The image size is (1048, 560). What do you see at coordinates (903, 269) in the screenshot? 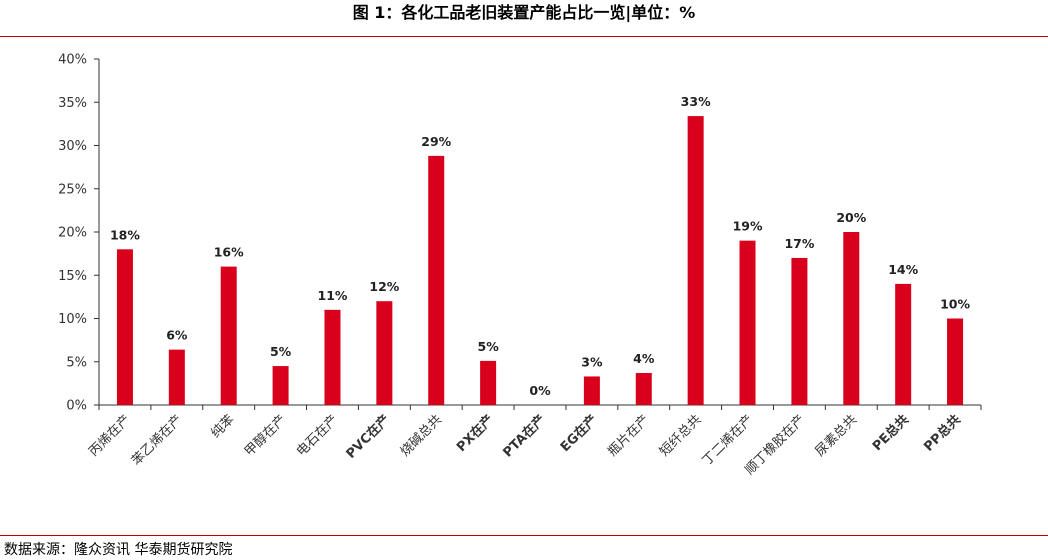
I see `data-label: 14%` at bounding box center [903, 269].